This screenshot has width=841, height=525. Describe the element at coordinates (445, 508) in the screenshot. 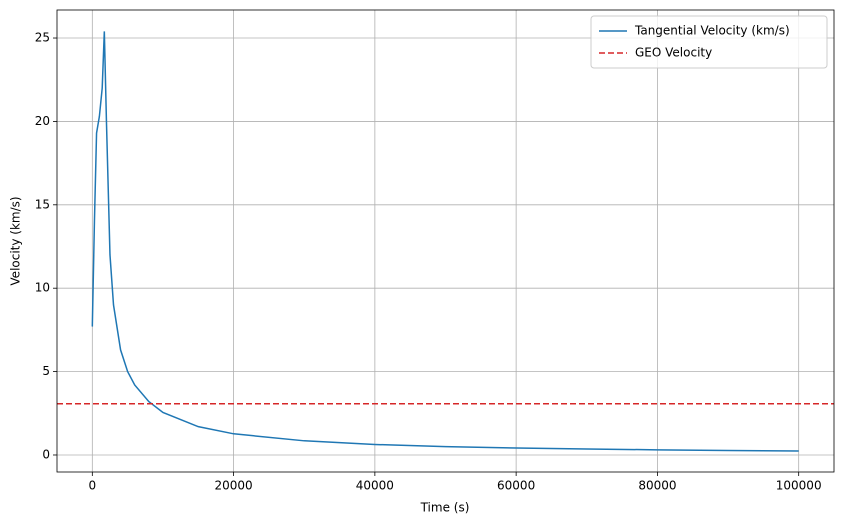

I see `x-axis-label: Time (s)` at that location.